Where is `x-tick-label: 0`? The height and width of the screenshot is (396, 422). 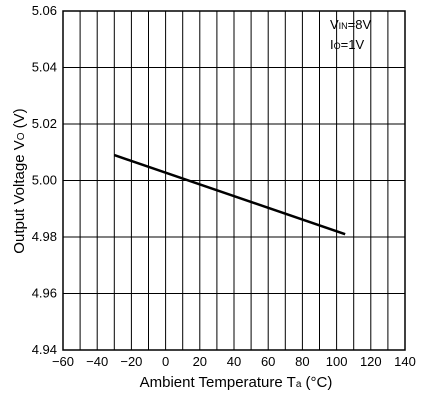 x-tick-label: 0 is located at coordinates (165, 361).